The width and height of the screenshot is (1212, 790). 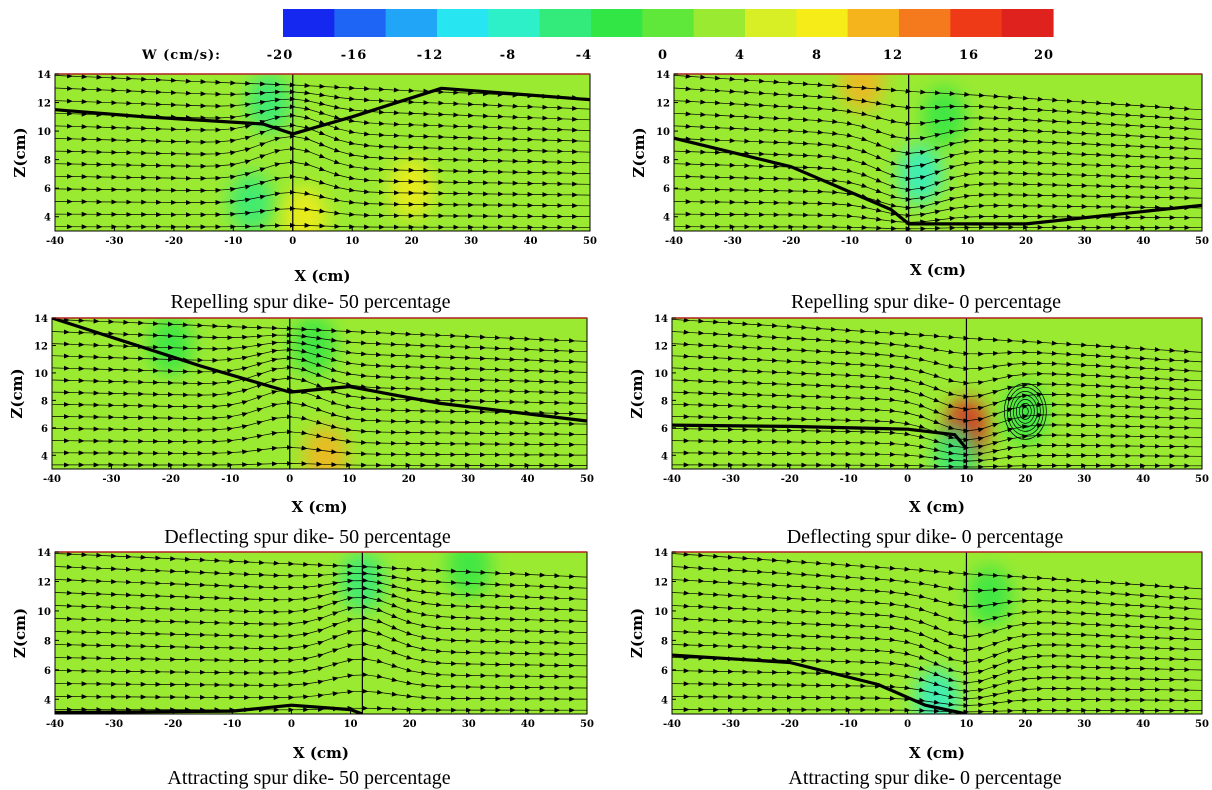 I want to click on colorbar-tick-label: -12, so click(x=430, y=55).